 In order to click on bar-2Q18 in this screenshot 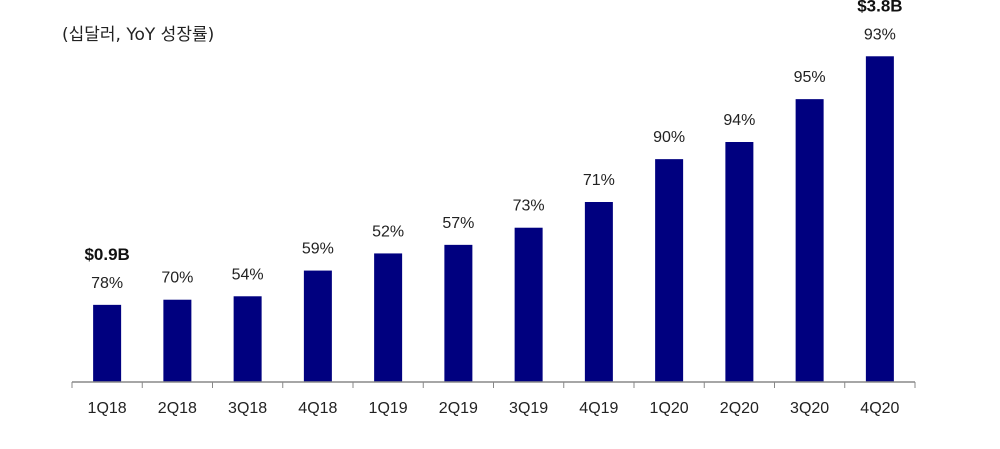, I will do `click(177, 340)`.